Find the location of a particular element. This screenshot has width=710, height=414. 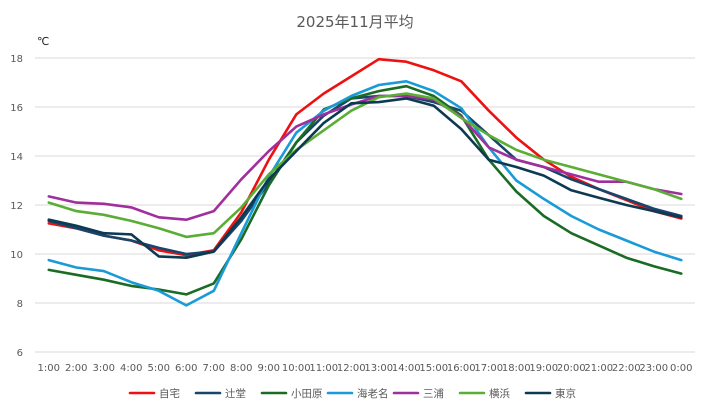

x-tick-label: 19:00 is located at coordinates (543, 368).